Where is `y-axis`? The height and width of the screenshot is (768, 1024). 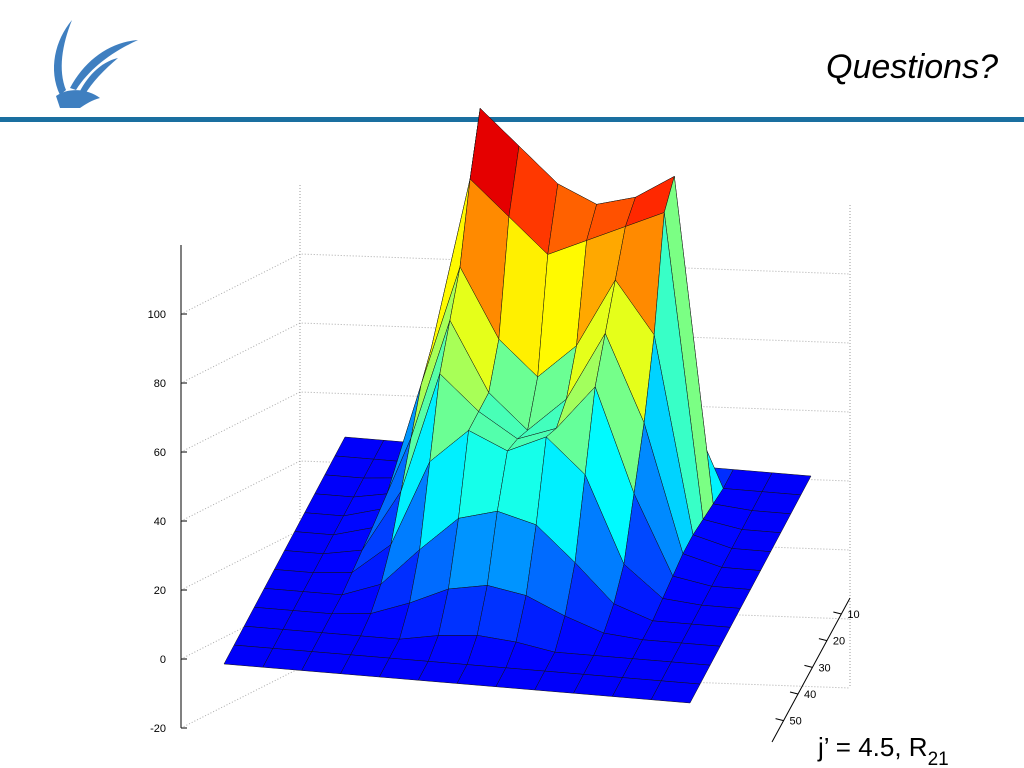 y-axis is located at coordinates (811, 670).